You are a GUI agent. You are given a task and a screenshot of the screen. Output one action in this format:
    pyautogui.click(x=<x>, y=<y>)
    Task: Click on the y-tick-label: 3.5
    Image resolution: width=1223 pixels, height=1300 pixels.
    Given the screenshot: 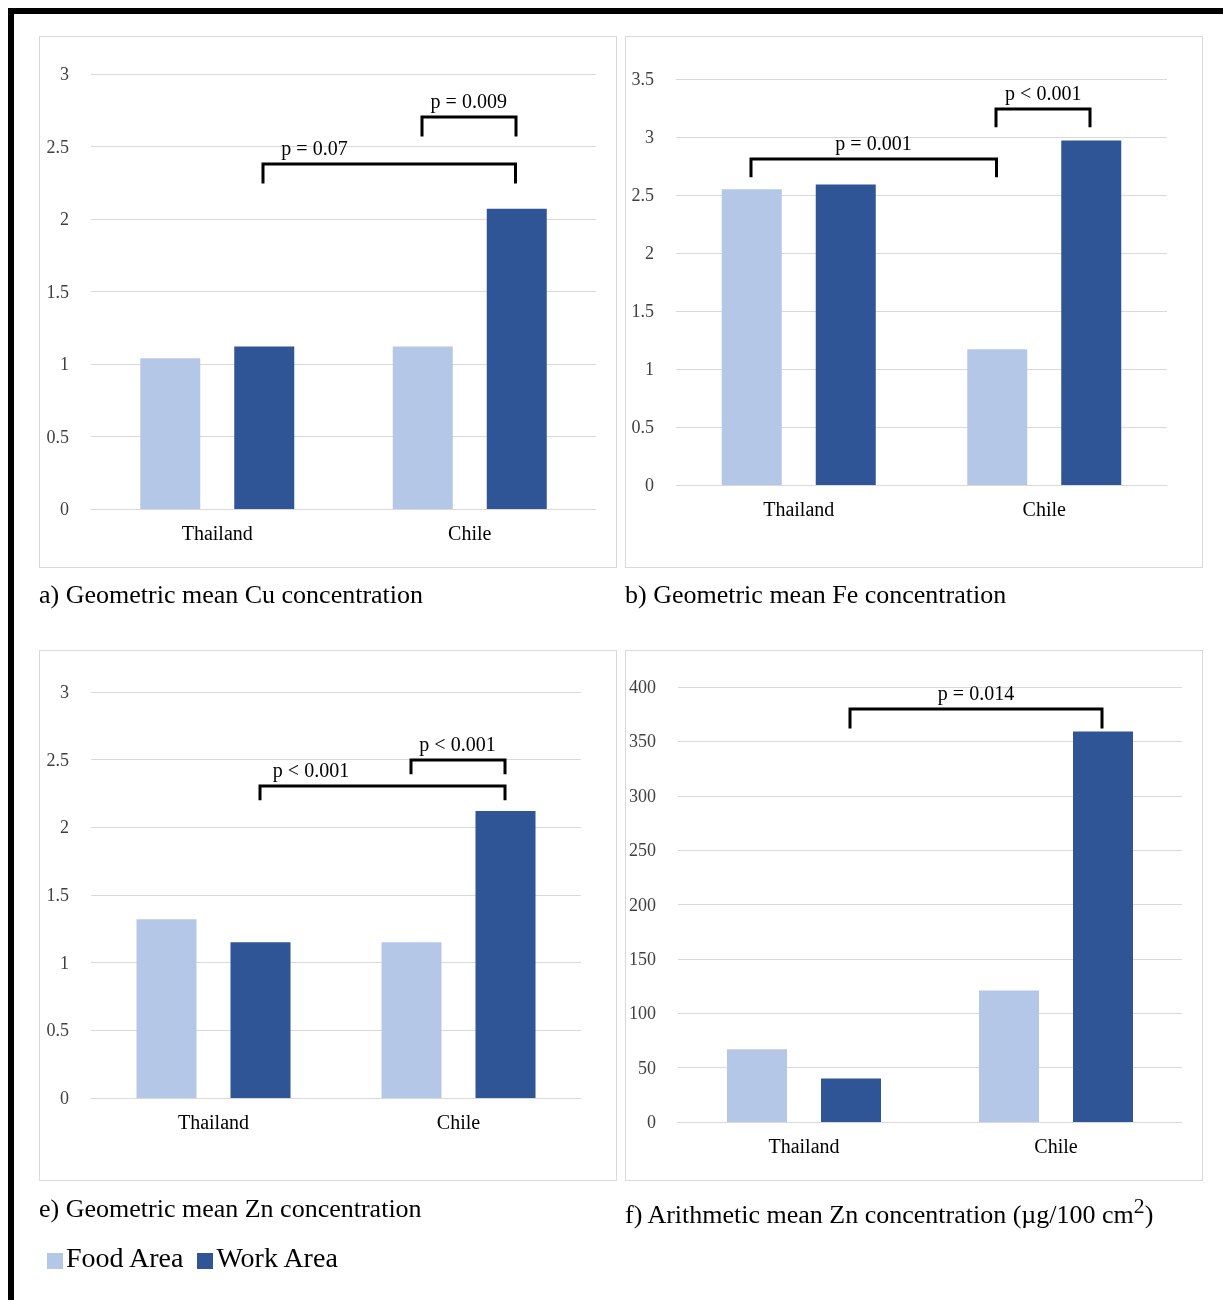 What is the action you would take?
    pyautogui.click(x=642, y=79)
    